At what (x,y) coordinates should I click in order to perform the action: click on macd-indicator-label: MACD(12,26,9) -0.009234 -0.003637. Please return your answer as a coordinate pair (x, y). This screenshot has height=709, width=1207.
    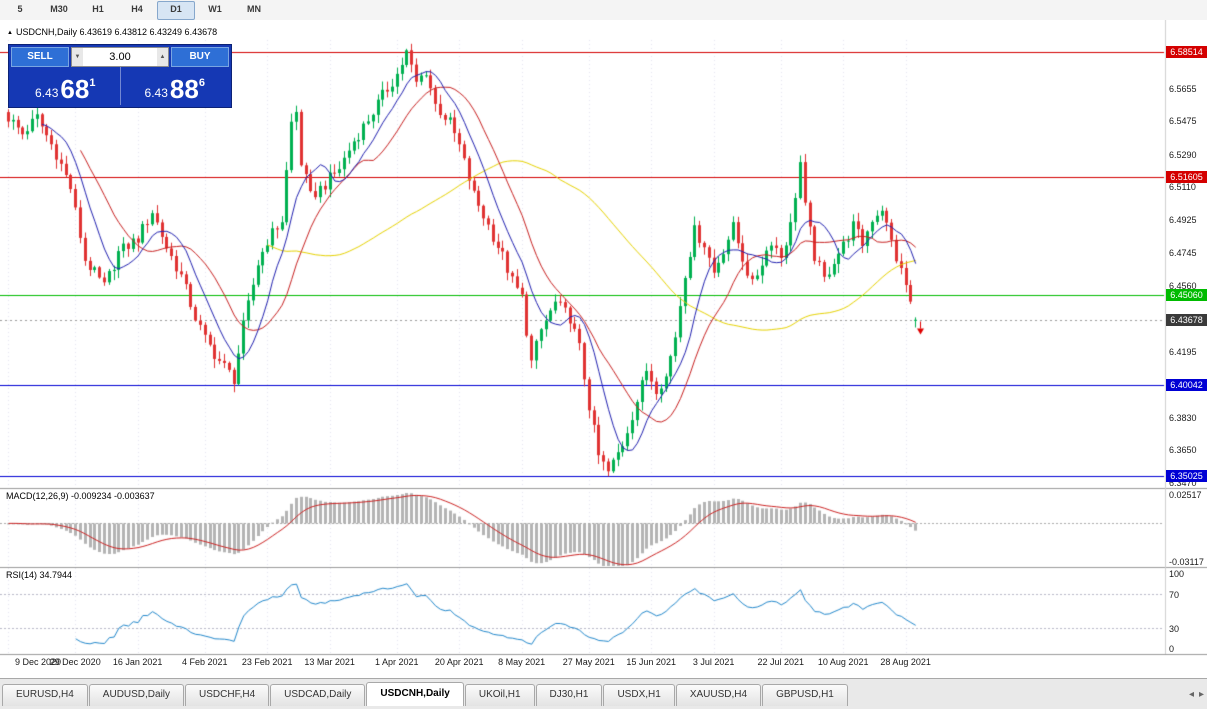
    Looking at the image, I should click on (80, 496).